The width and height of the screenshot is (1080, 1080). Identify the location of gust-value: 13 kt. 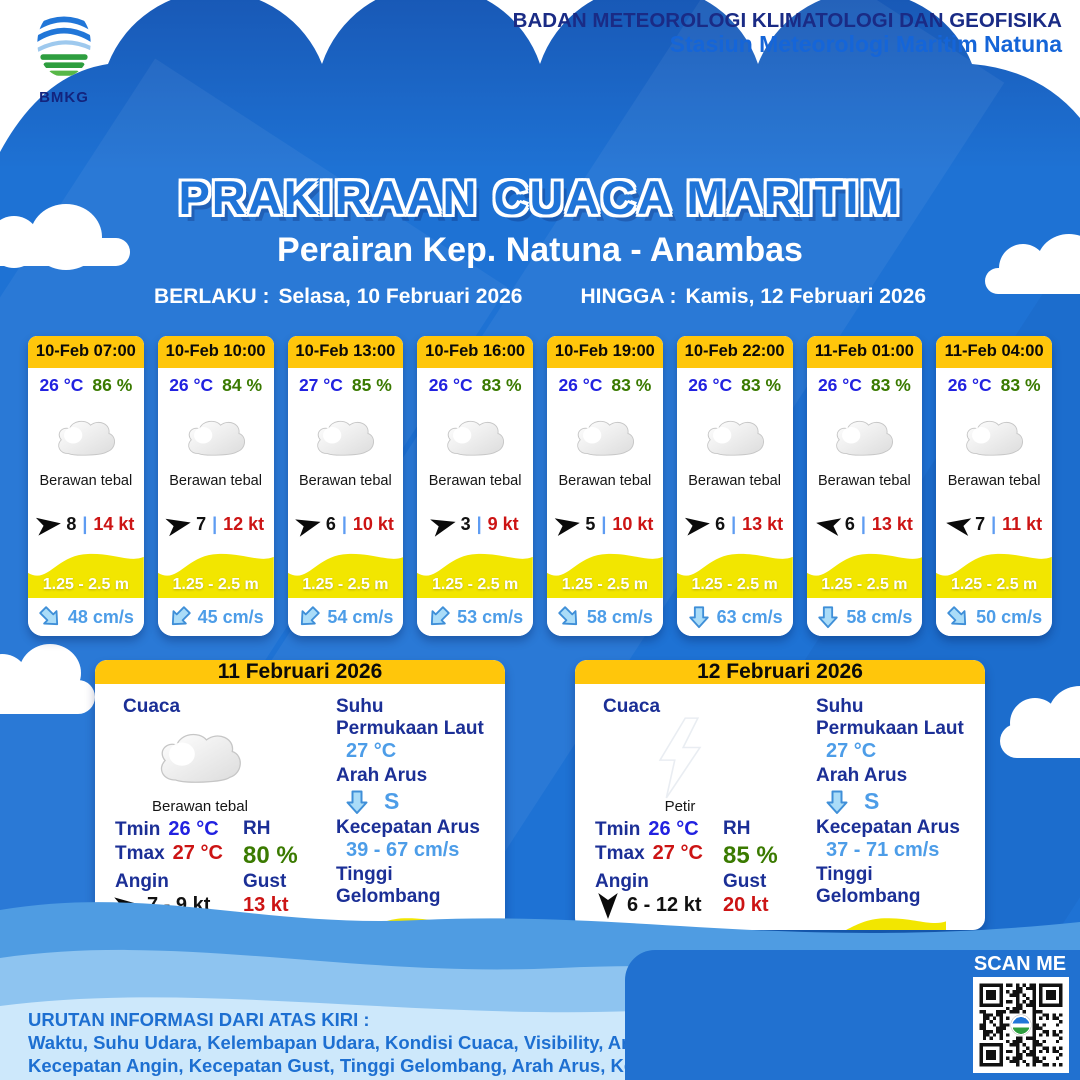
(266, 905).